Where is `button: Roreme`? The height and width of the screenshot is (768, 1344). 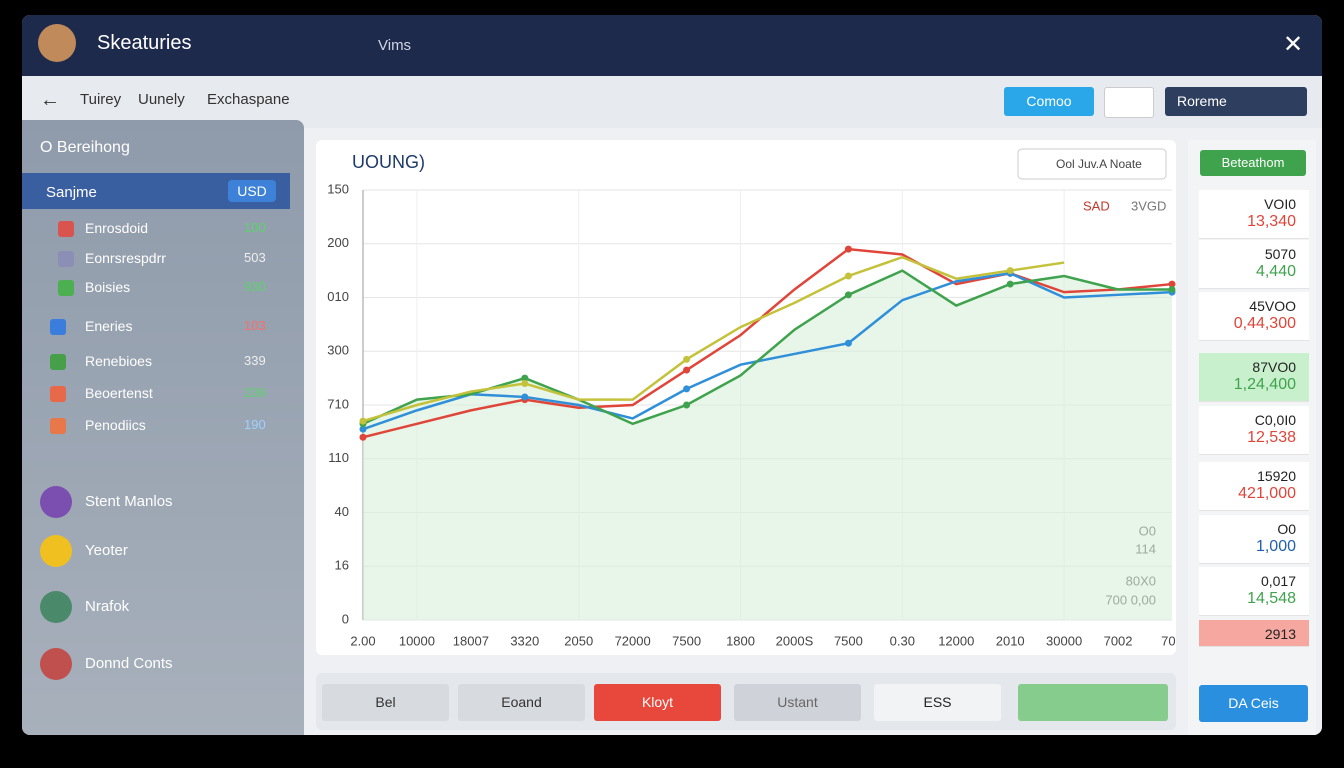 button: Roreme is located at coordinates (1236, 101).